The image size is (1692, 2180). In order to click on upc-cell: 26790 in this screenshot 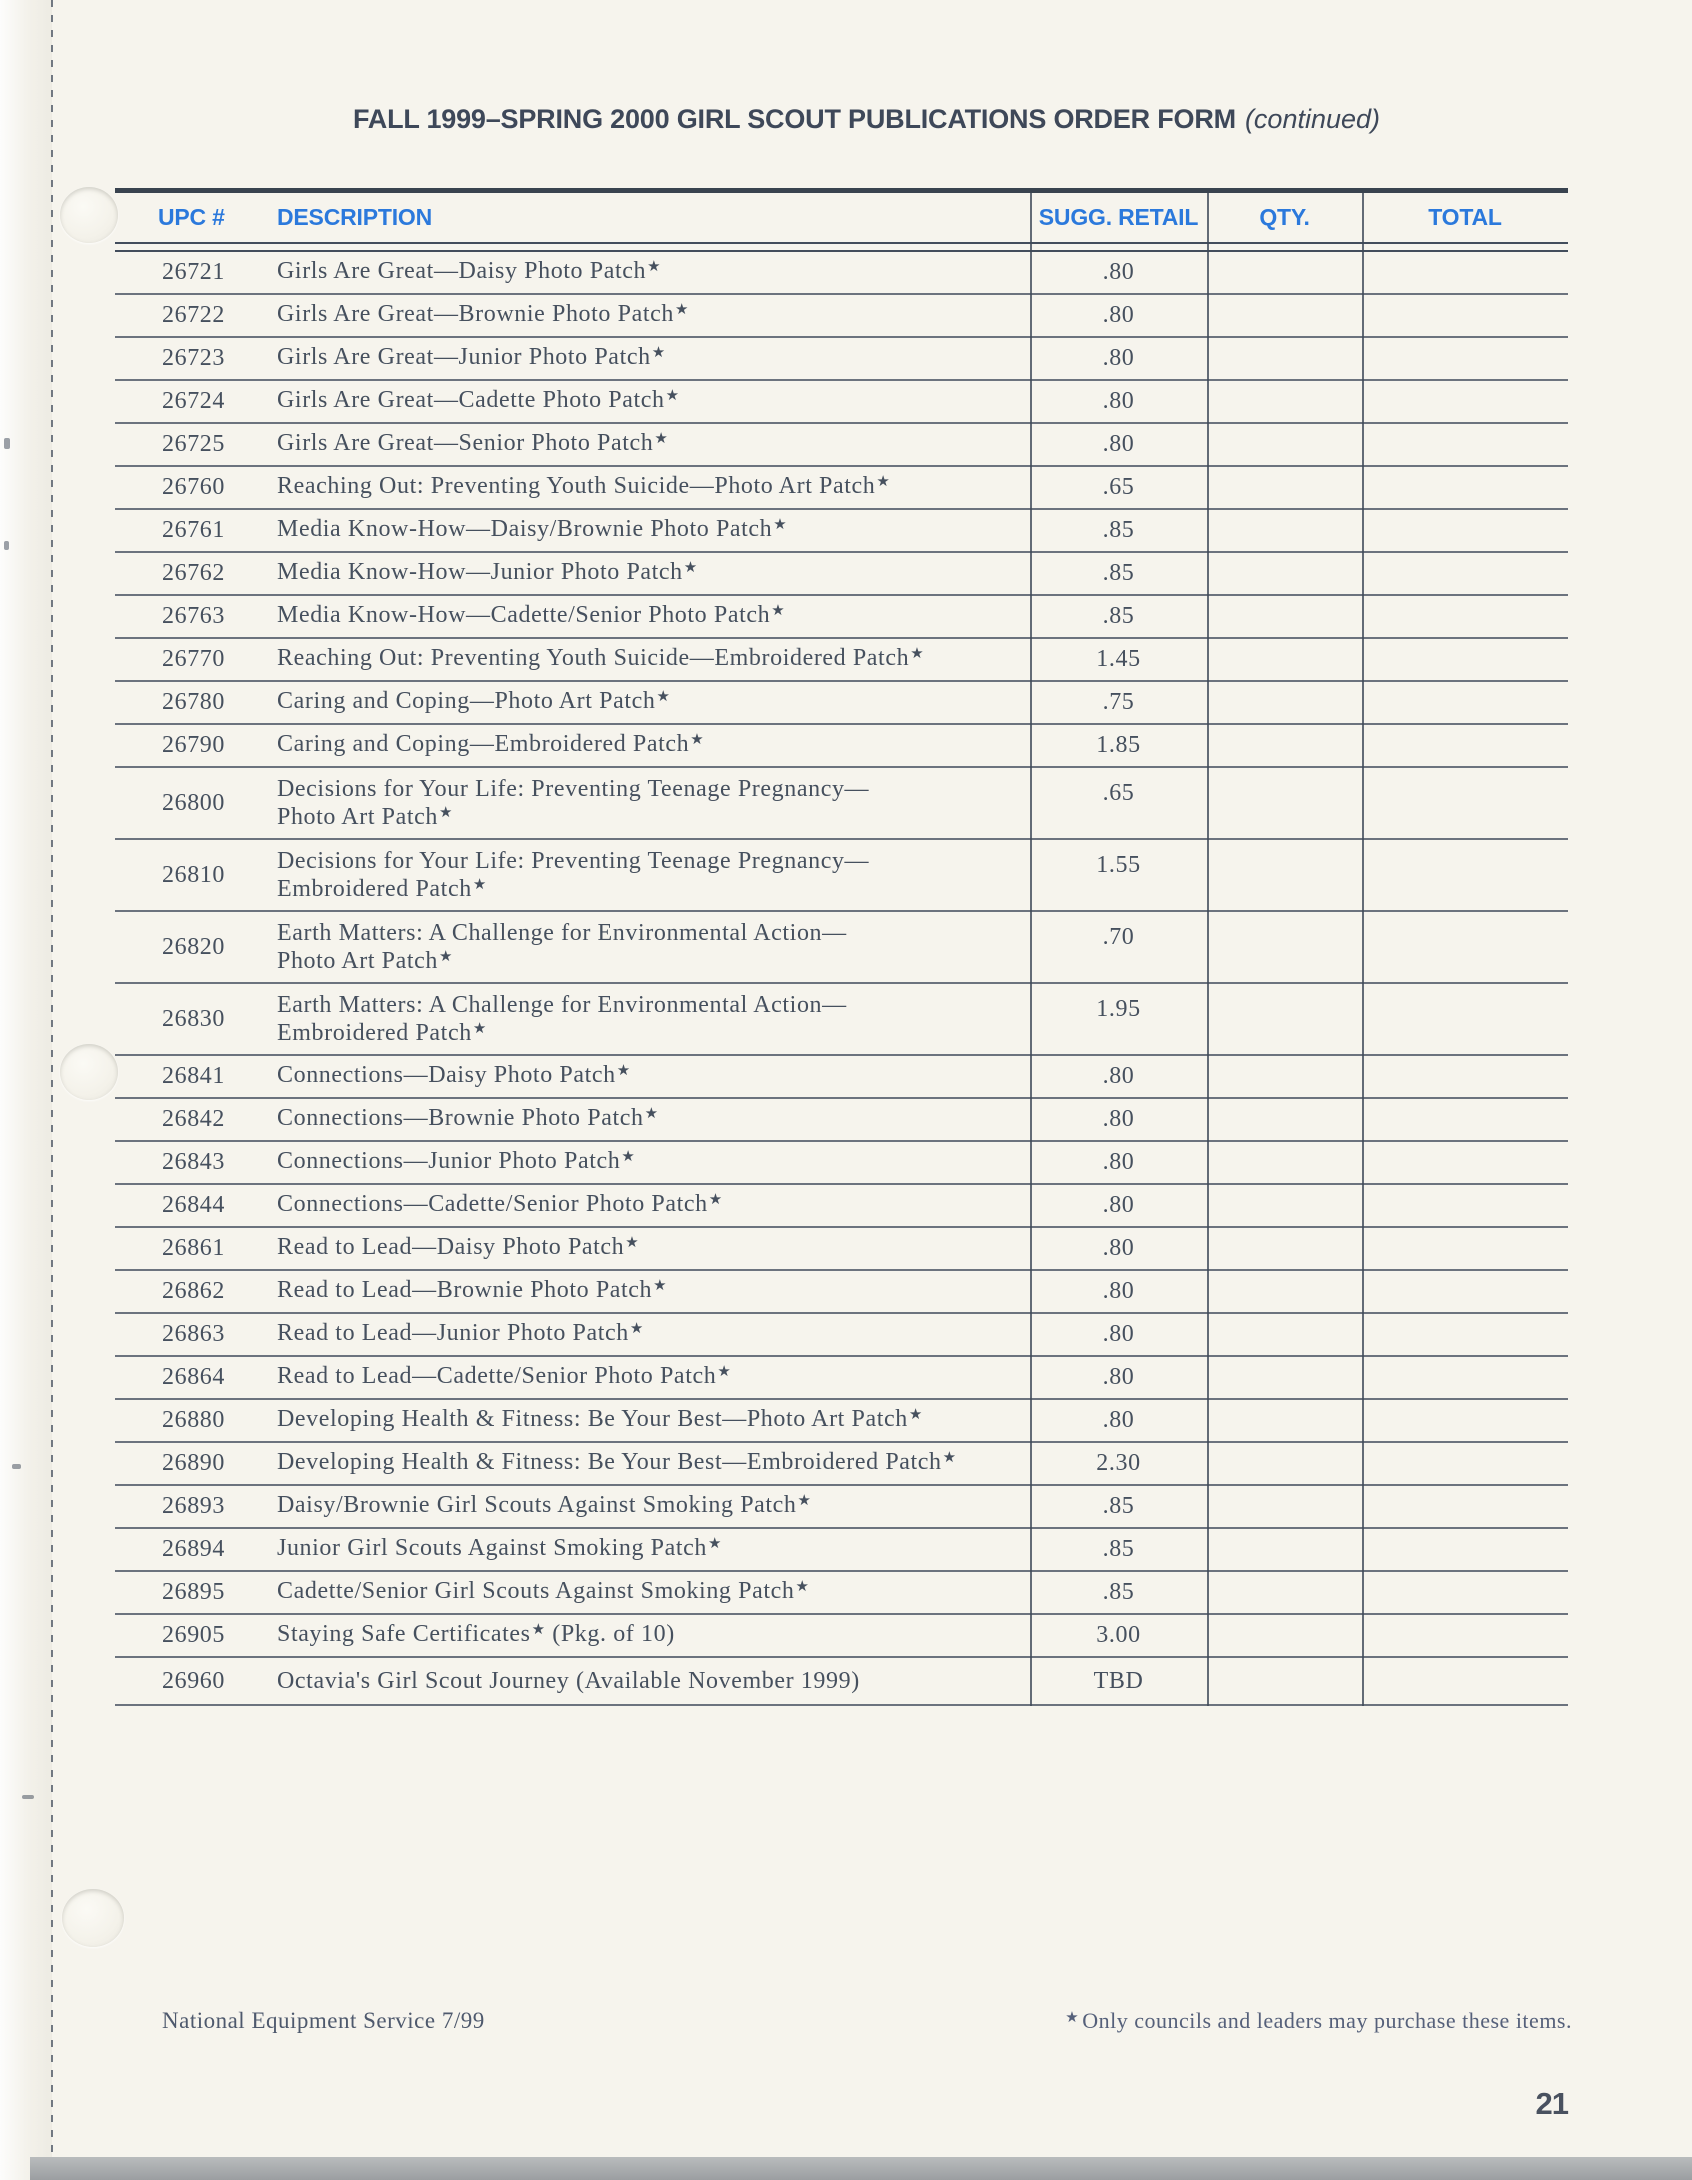, I will do `click(193, 745)`.